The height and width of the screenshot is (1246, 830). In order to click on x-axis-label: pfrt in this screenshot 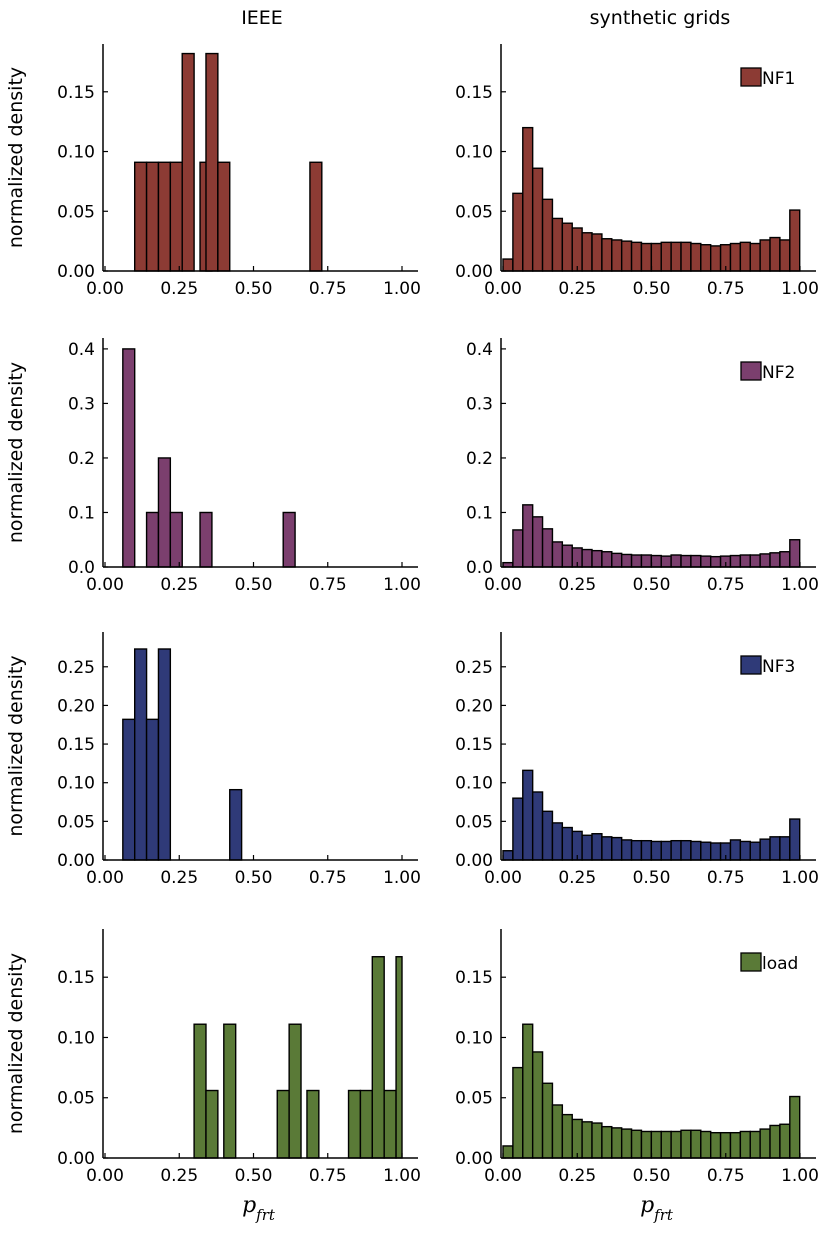, I will do `click(657, 1208)`.